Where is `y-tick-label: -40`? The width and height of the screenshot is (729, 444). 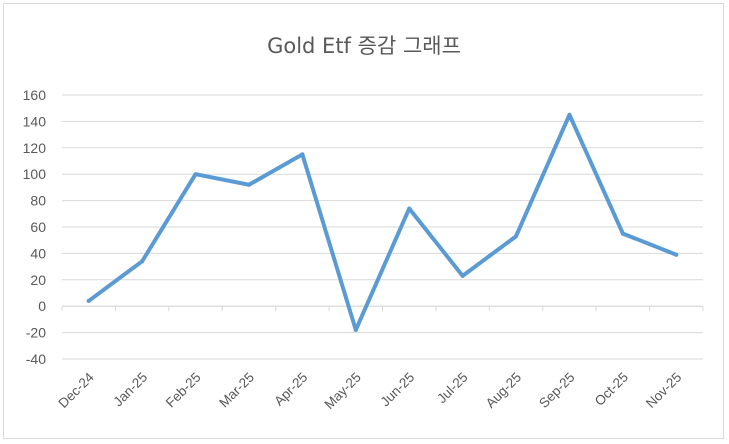 y-tick-label: -40 is located at coordinates (36, 359).